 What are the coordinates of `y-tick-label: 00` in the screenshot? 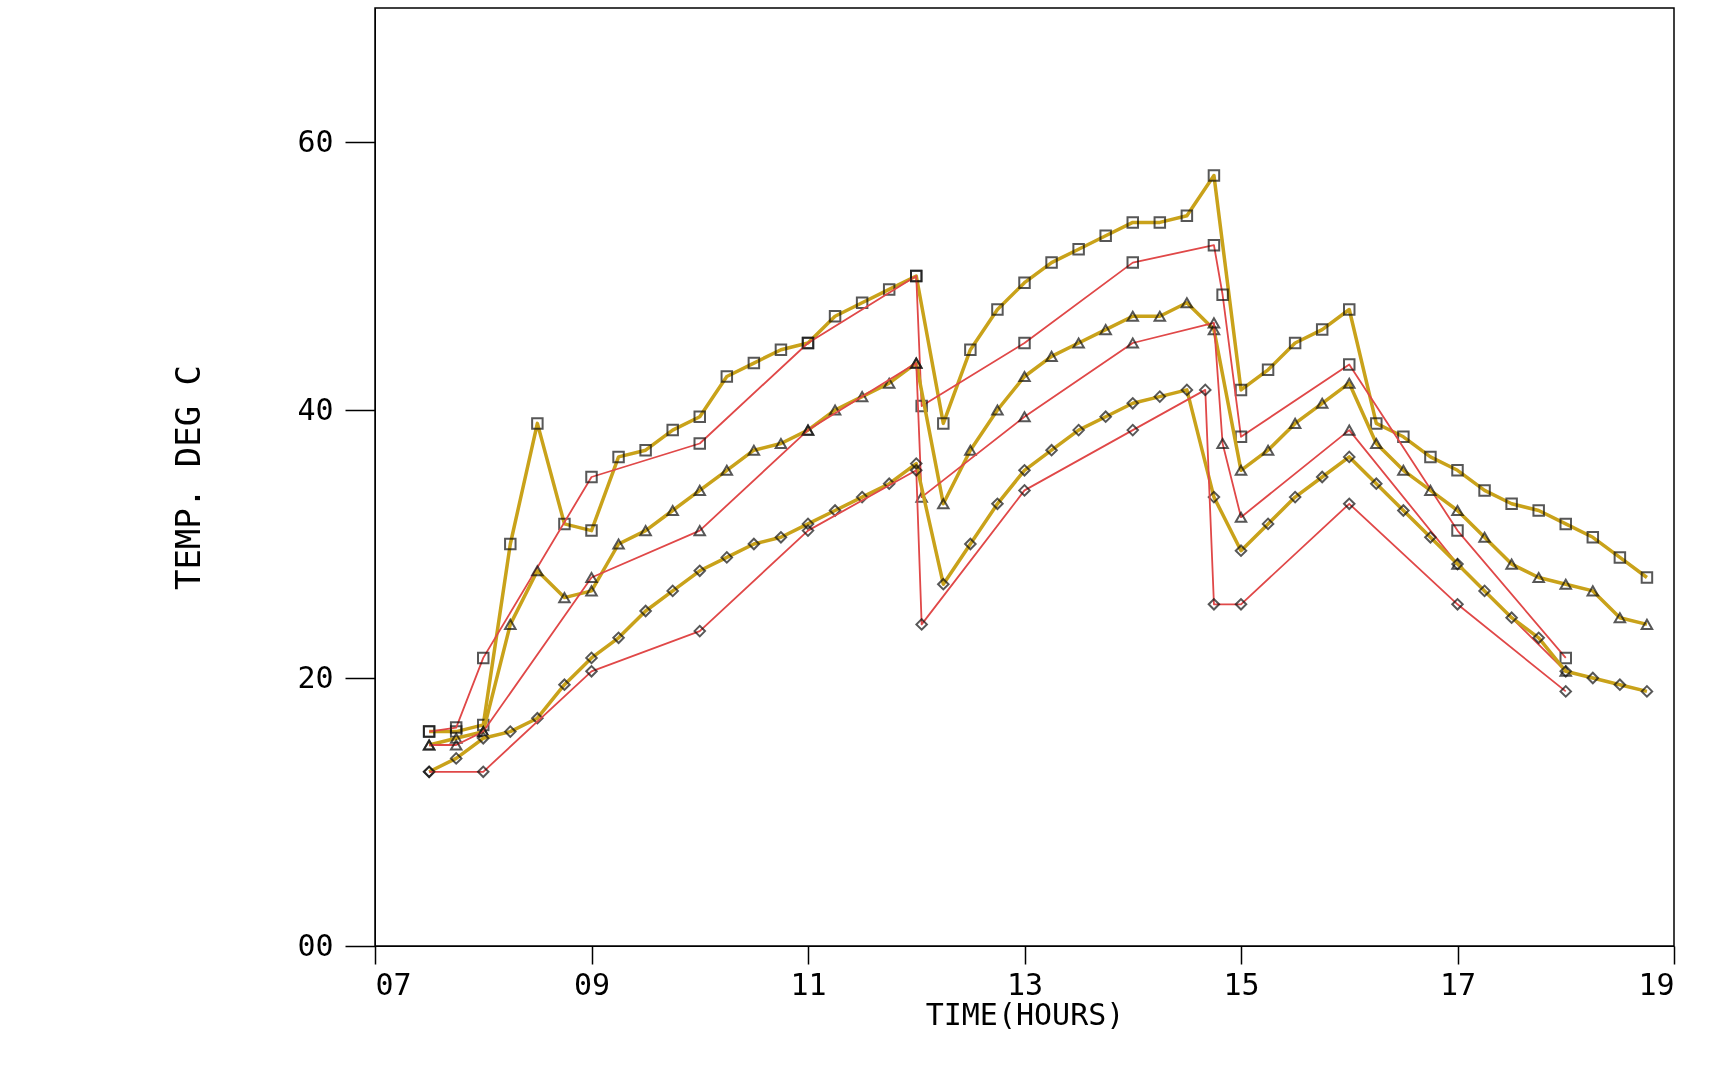 It's located at (315, 945).